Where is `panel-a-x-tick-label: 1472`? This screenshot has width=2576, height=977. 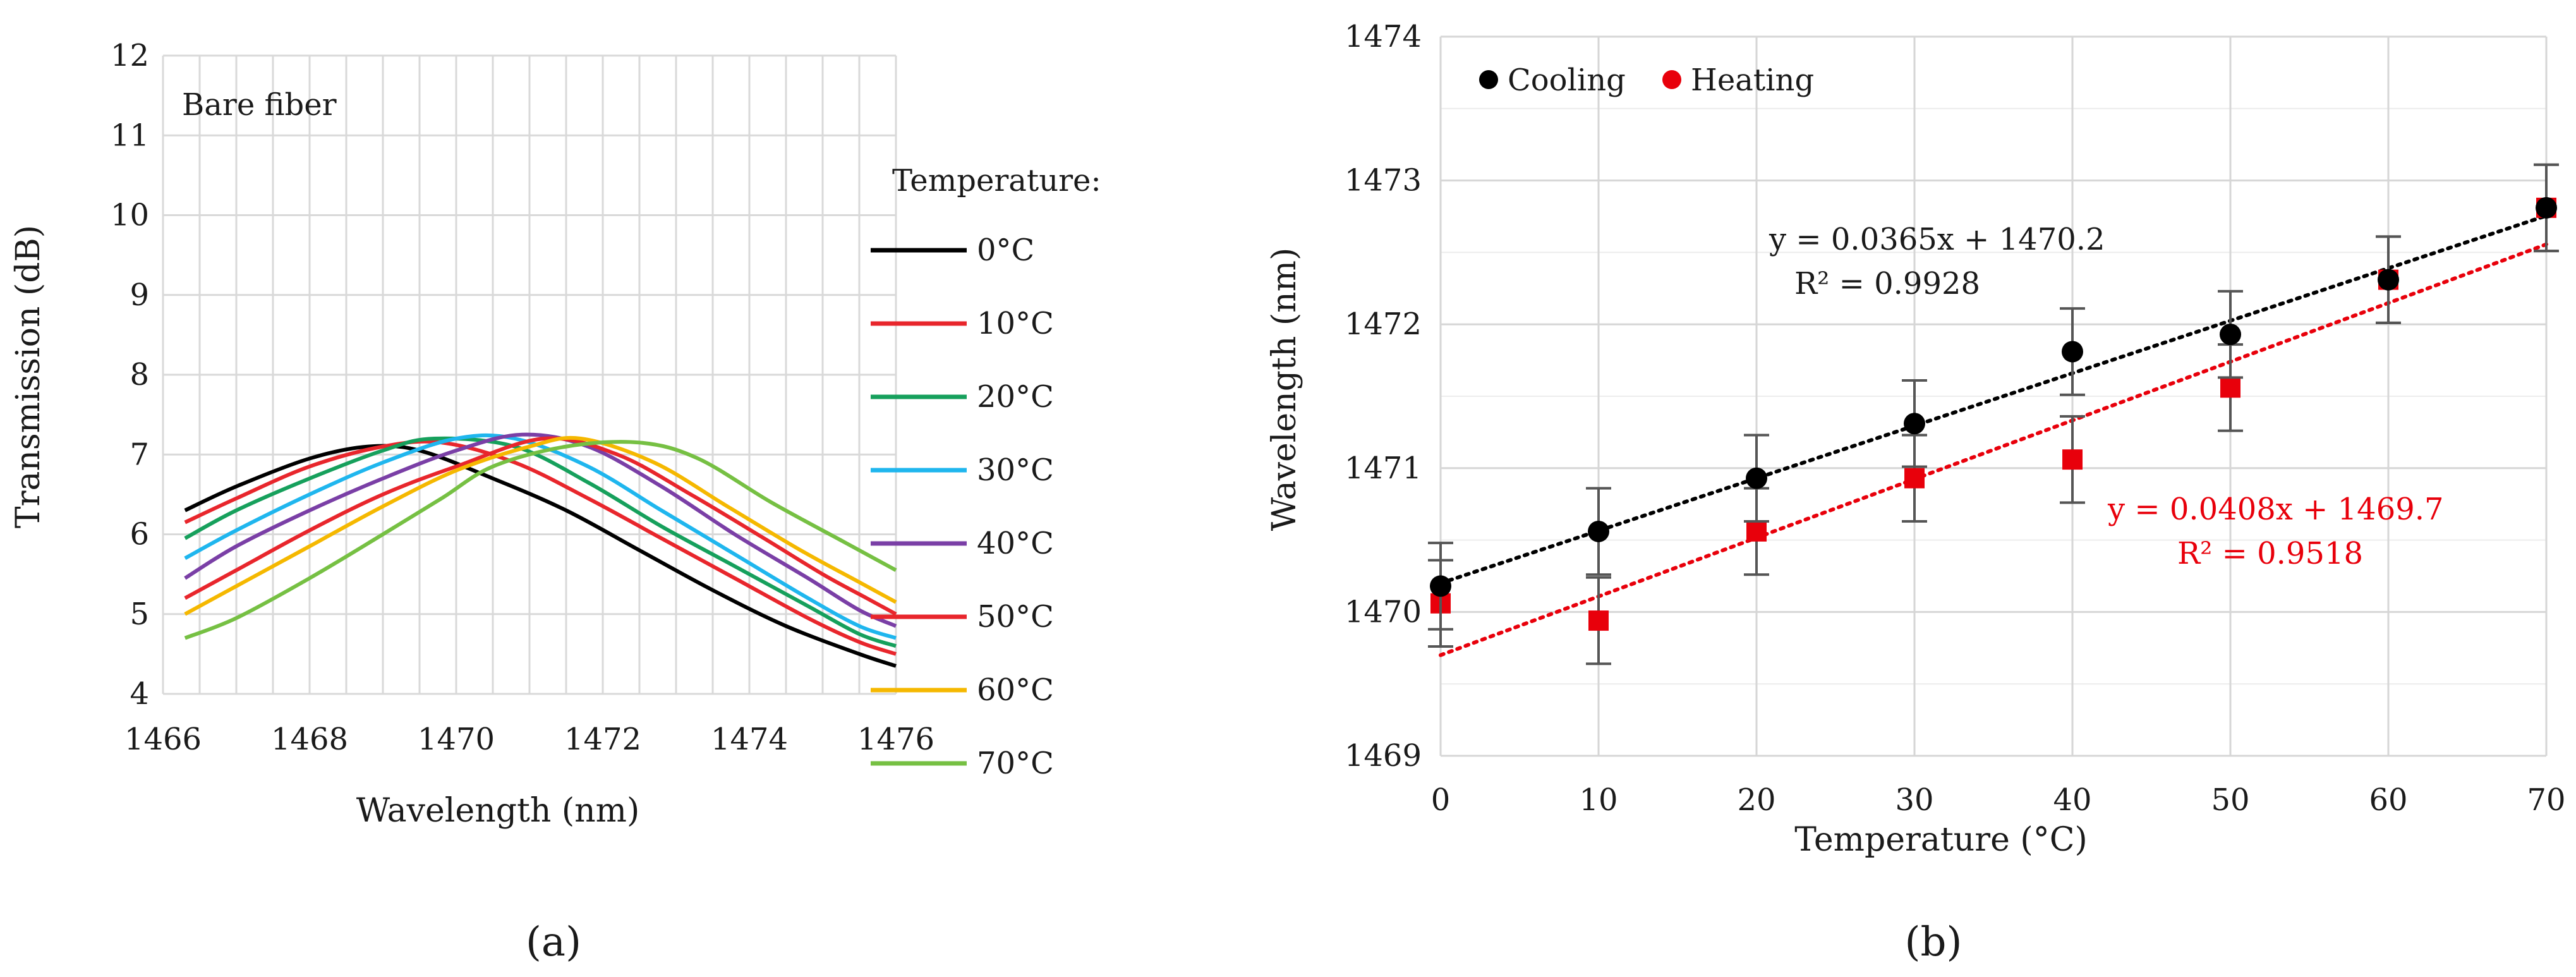 panel-a-x-tick-label: 1472 is located at coordinates (602, 739).